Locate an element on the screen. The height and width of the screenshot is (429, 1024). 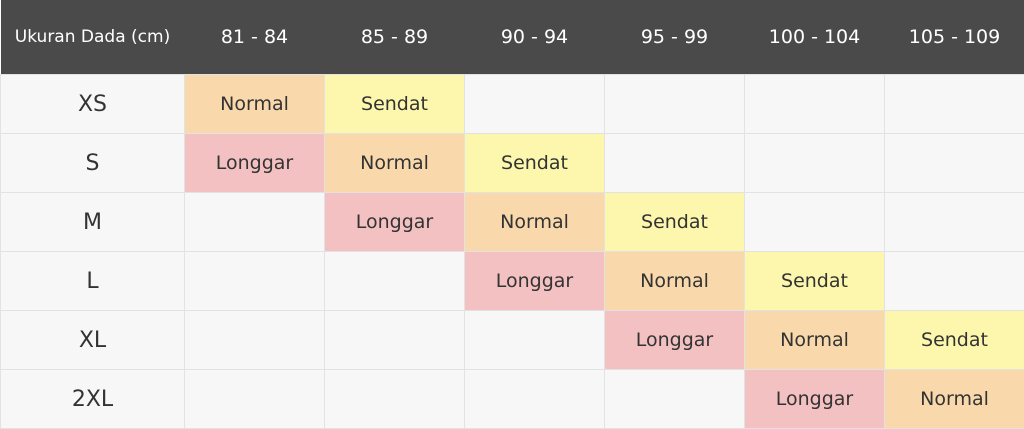
header-col-2: 85 - 89 is located at coordinates (395, 37).